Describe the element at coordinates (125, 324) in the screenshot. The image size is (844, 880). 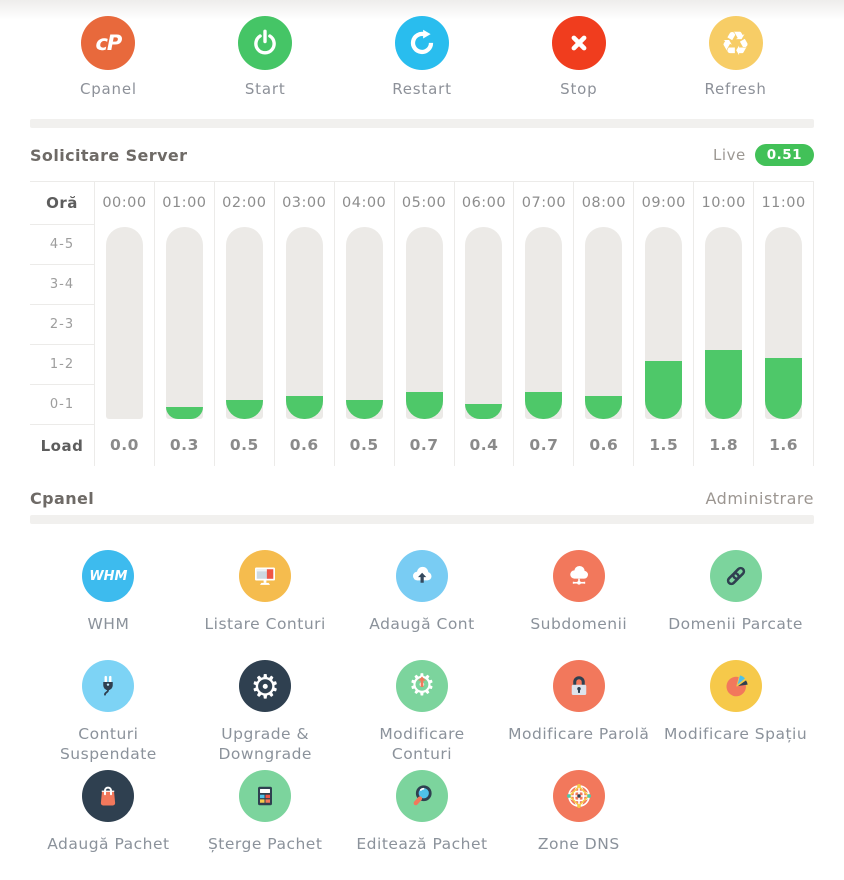
I see `load-column-00-00: 00:00 0.0` at that location.